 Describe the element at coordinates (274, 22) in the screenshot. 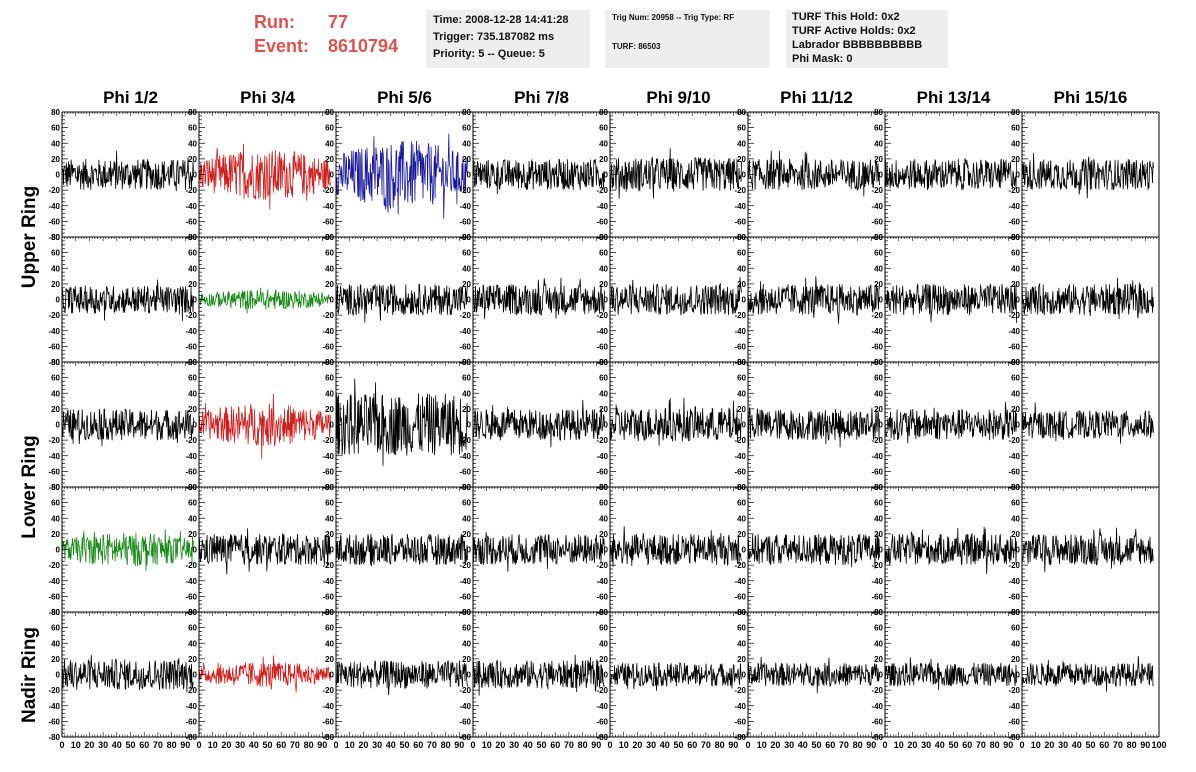

I see `run-label: Run:` at that location.